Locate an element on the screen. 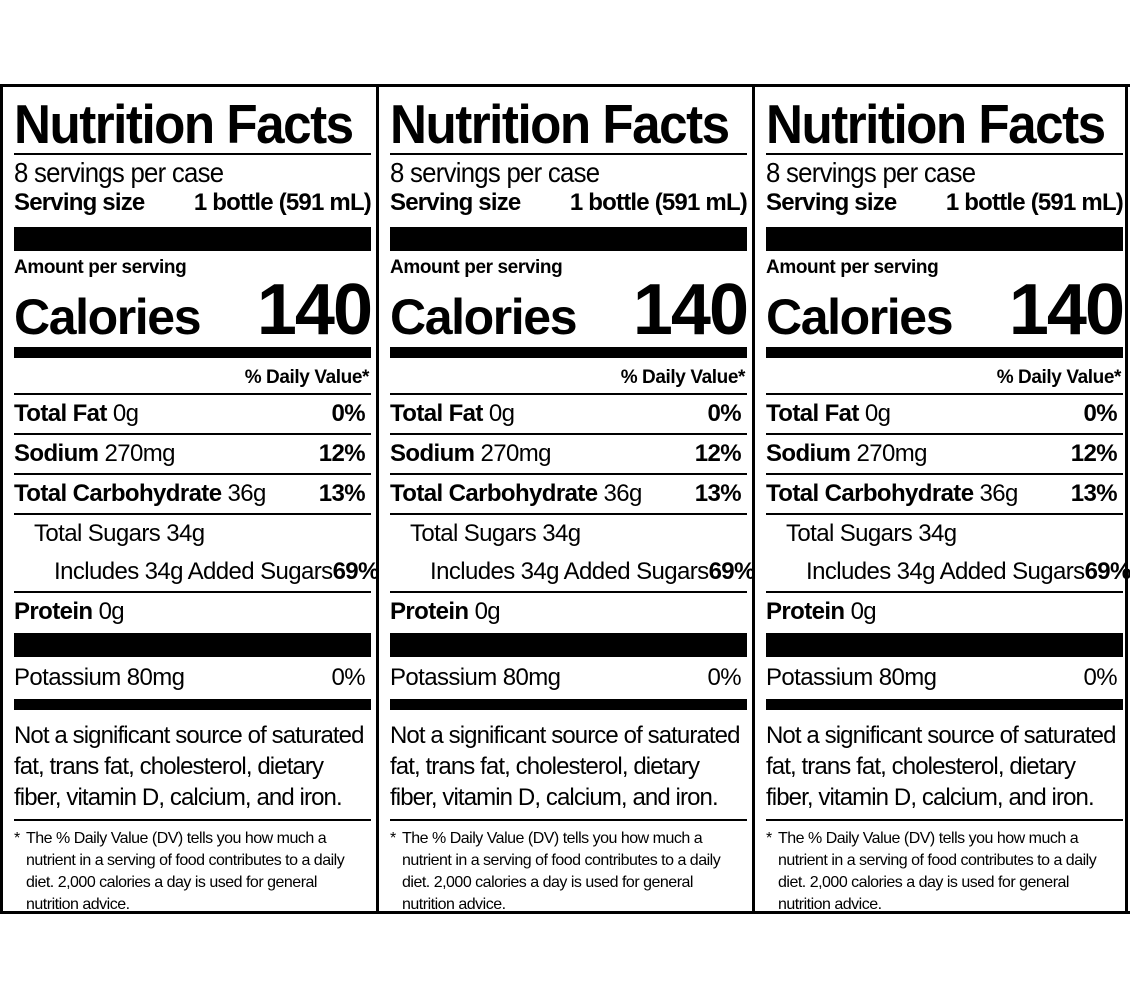 This screenshot has height=1000, width=1130. nutrient-amount: 270mg is located at coordinates (515, 453).